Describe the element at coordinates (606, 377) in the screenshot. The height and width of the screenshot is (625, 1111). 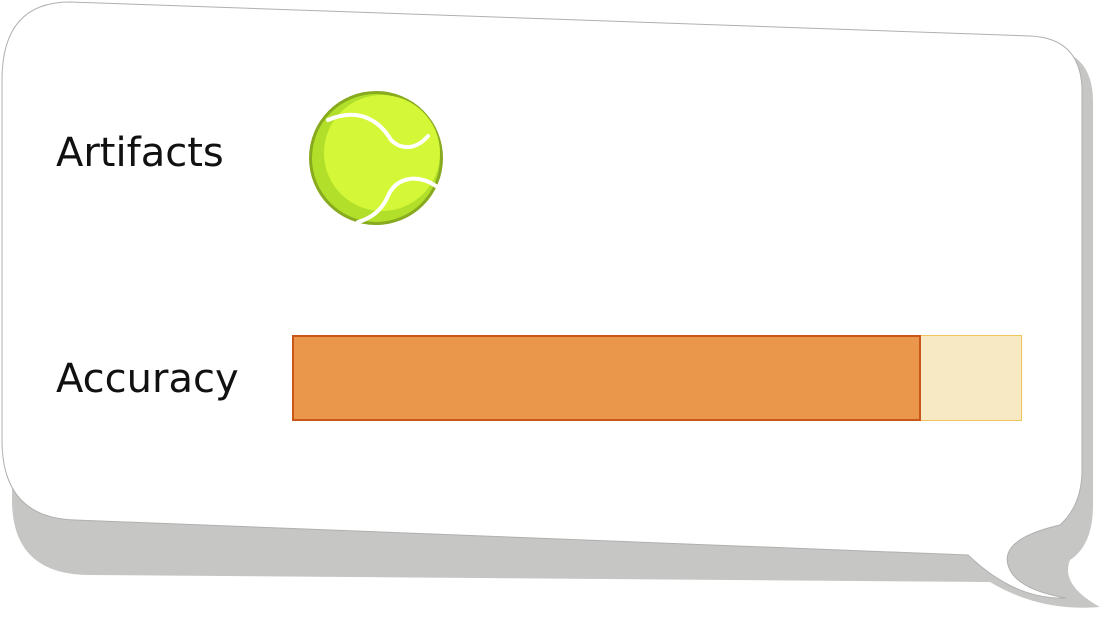
I see `accuracy-bar-fill` at that location.